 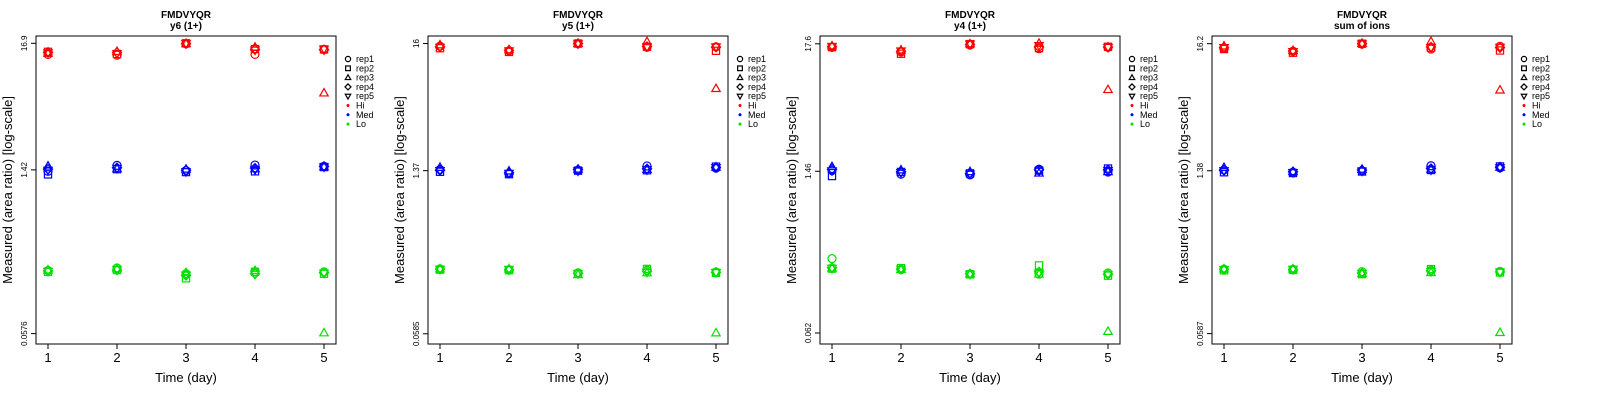 What do you see at coordinates (1132, 87) in the screenshot?
I see `legend-marker-rep4` at bounding box center [1132, 87].